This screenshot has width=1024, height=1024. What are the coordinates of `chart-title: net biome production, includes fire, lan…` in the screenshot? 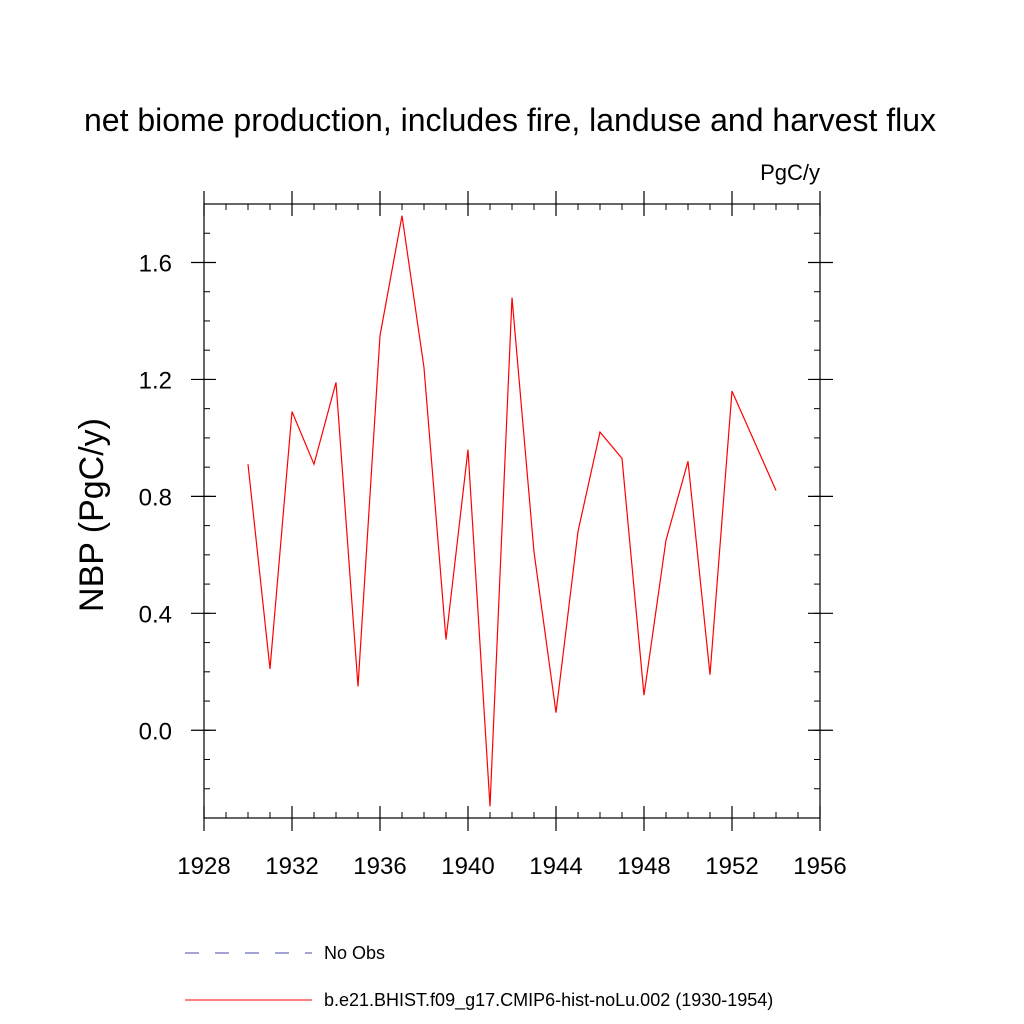 It's located at (510, 120).